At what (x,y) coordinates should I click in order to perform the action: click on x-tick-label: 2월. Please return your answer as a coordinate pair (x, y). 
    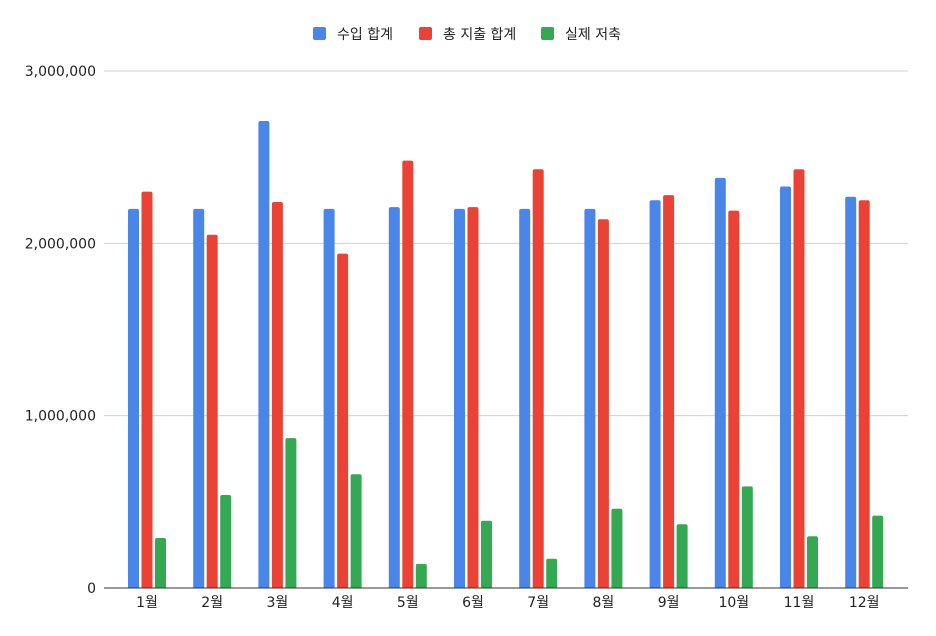
    Looking at the image, I should click on (212, 603).